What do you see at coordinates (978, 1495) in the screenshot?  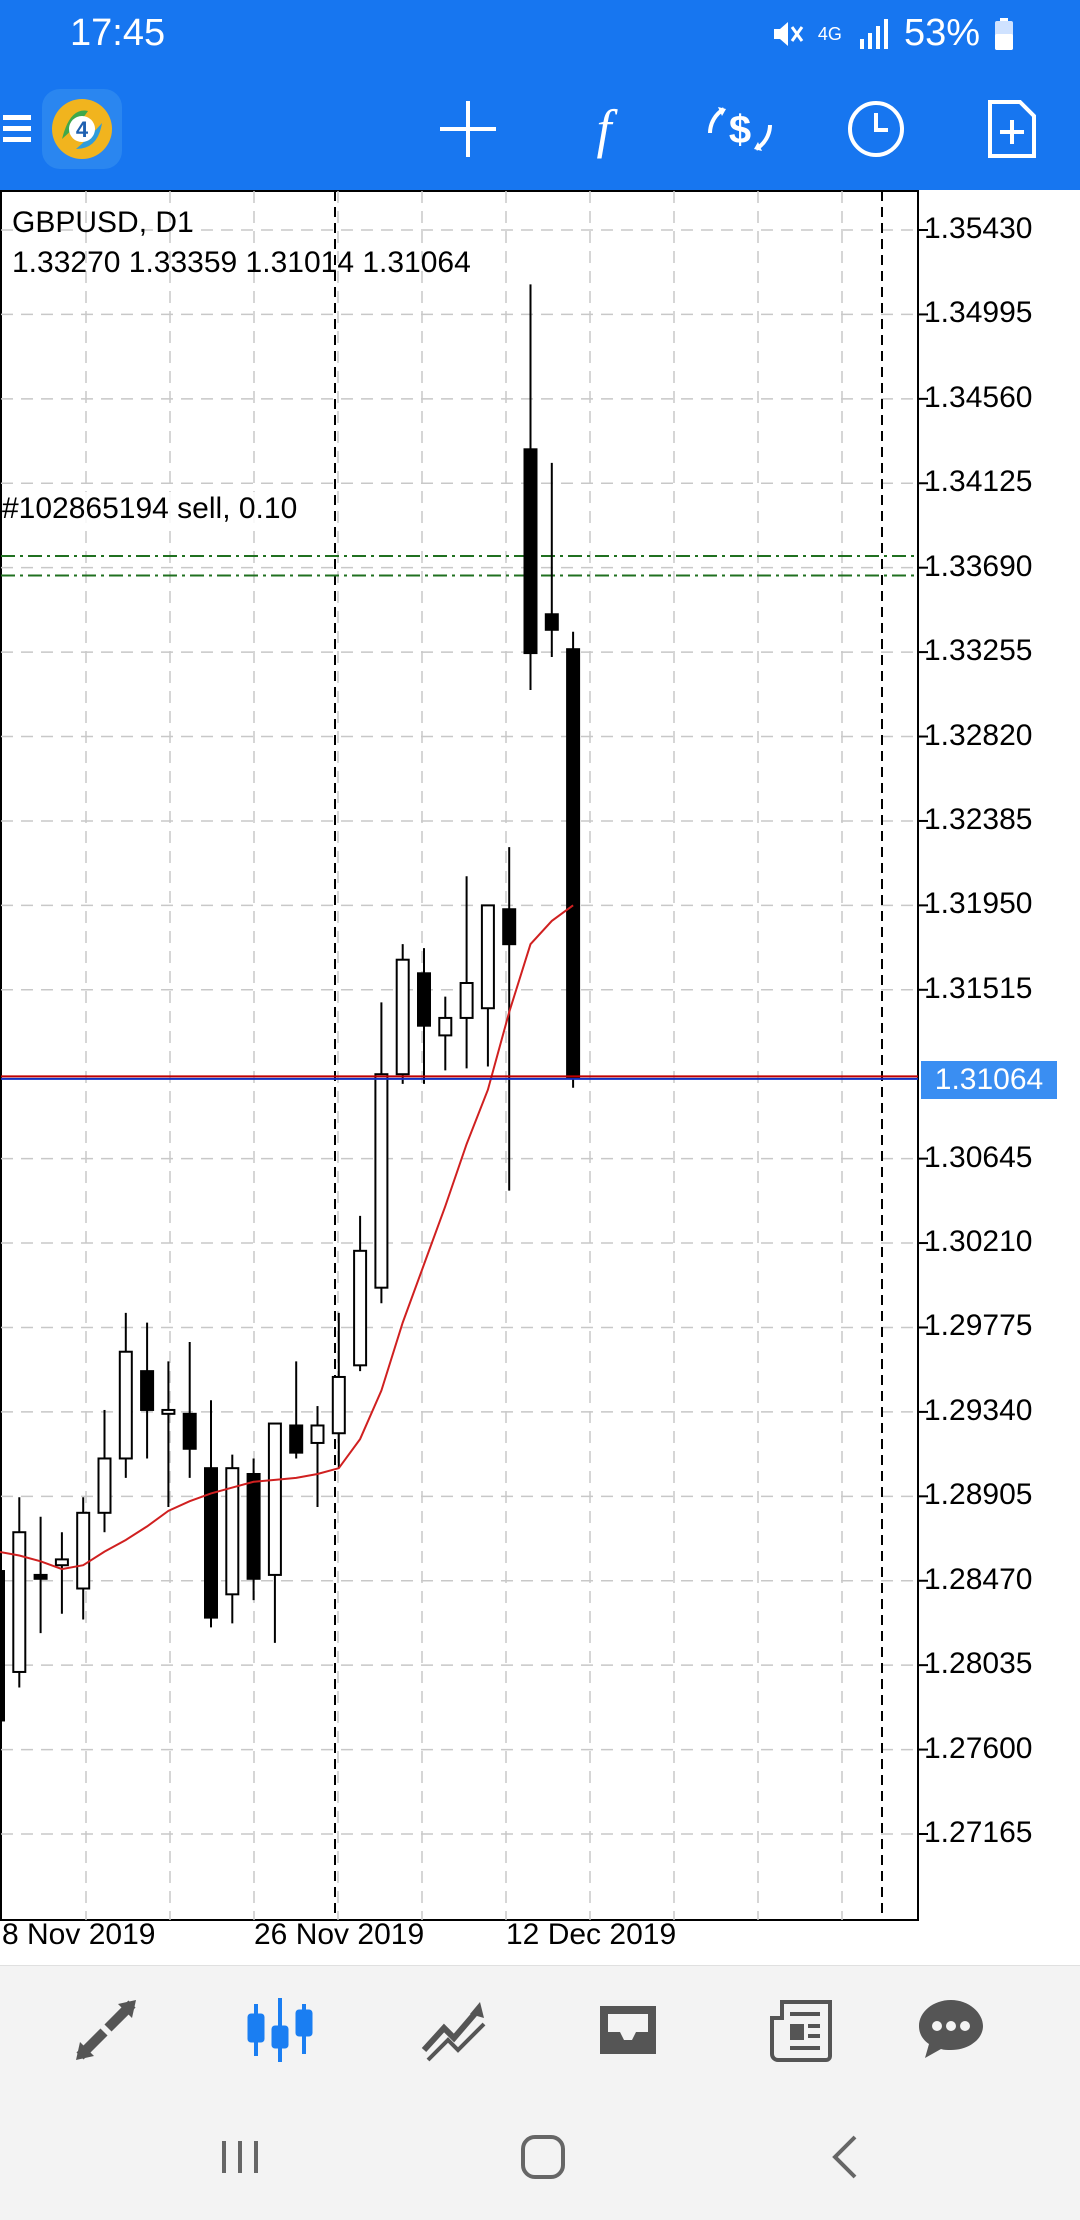 I see `price-tick-label: 1.28905` at bounding box center [978, 1495].